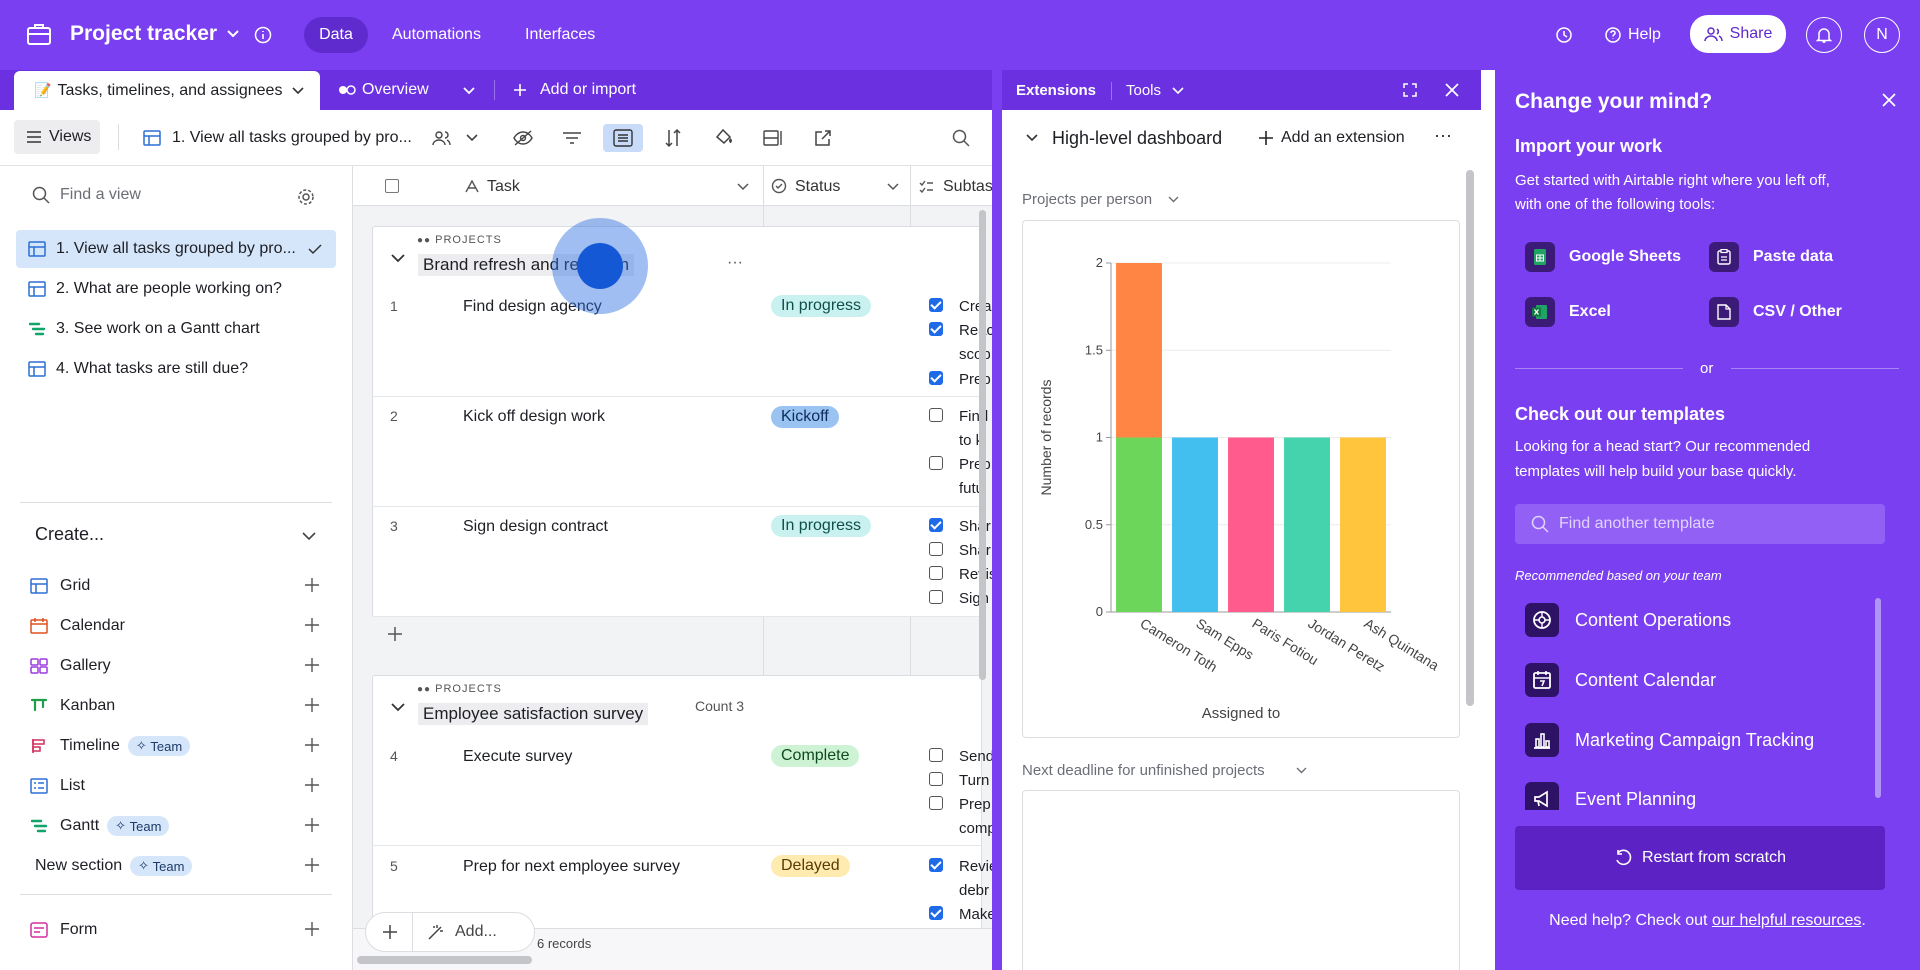 The image size is (1920, 970). Describe the element at coordinates (263, 35) in the screenshot. I see `info-icon` at that location.